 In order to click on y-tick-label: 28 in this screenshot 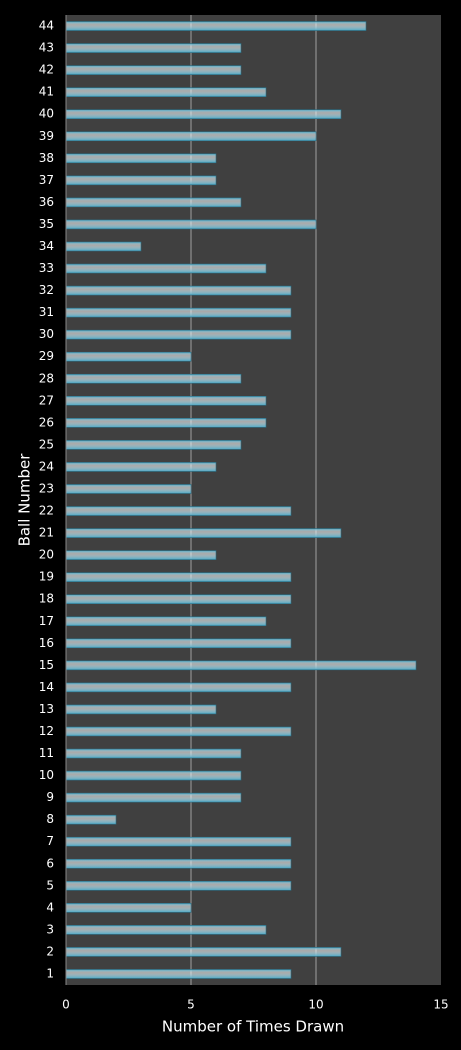, I will do `click(46, 378)`.